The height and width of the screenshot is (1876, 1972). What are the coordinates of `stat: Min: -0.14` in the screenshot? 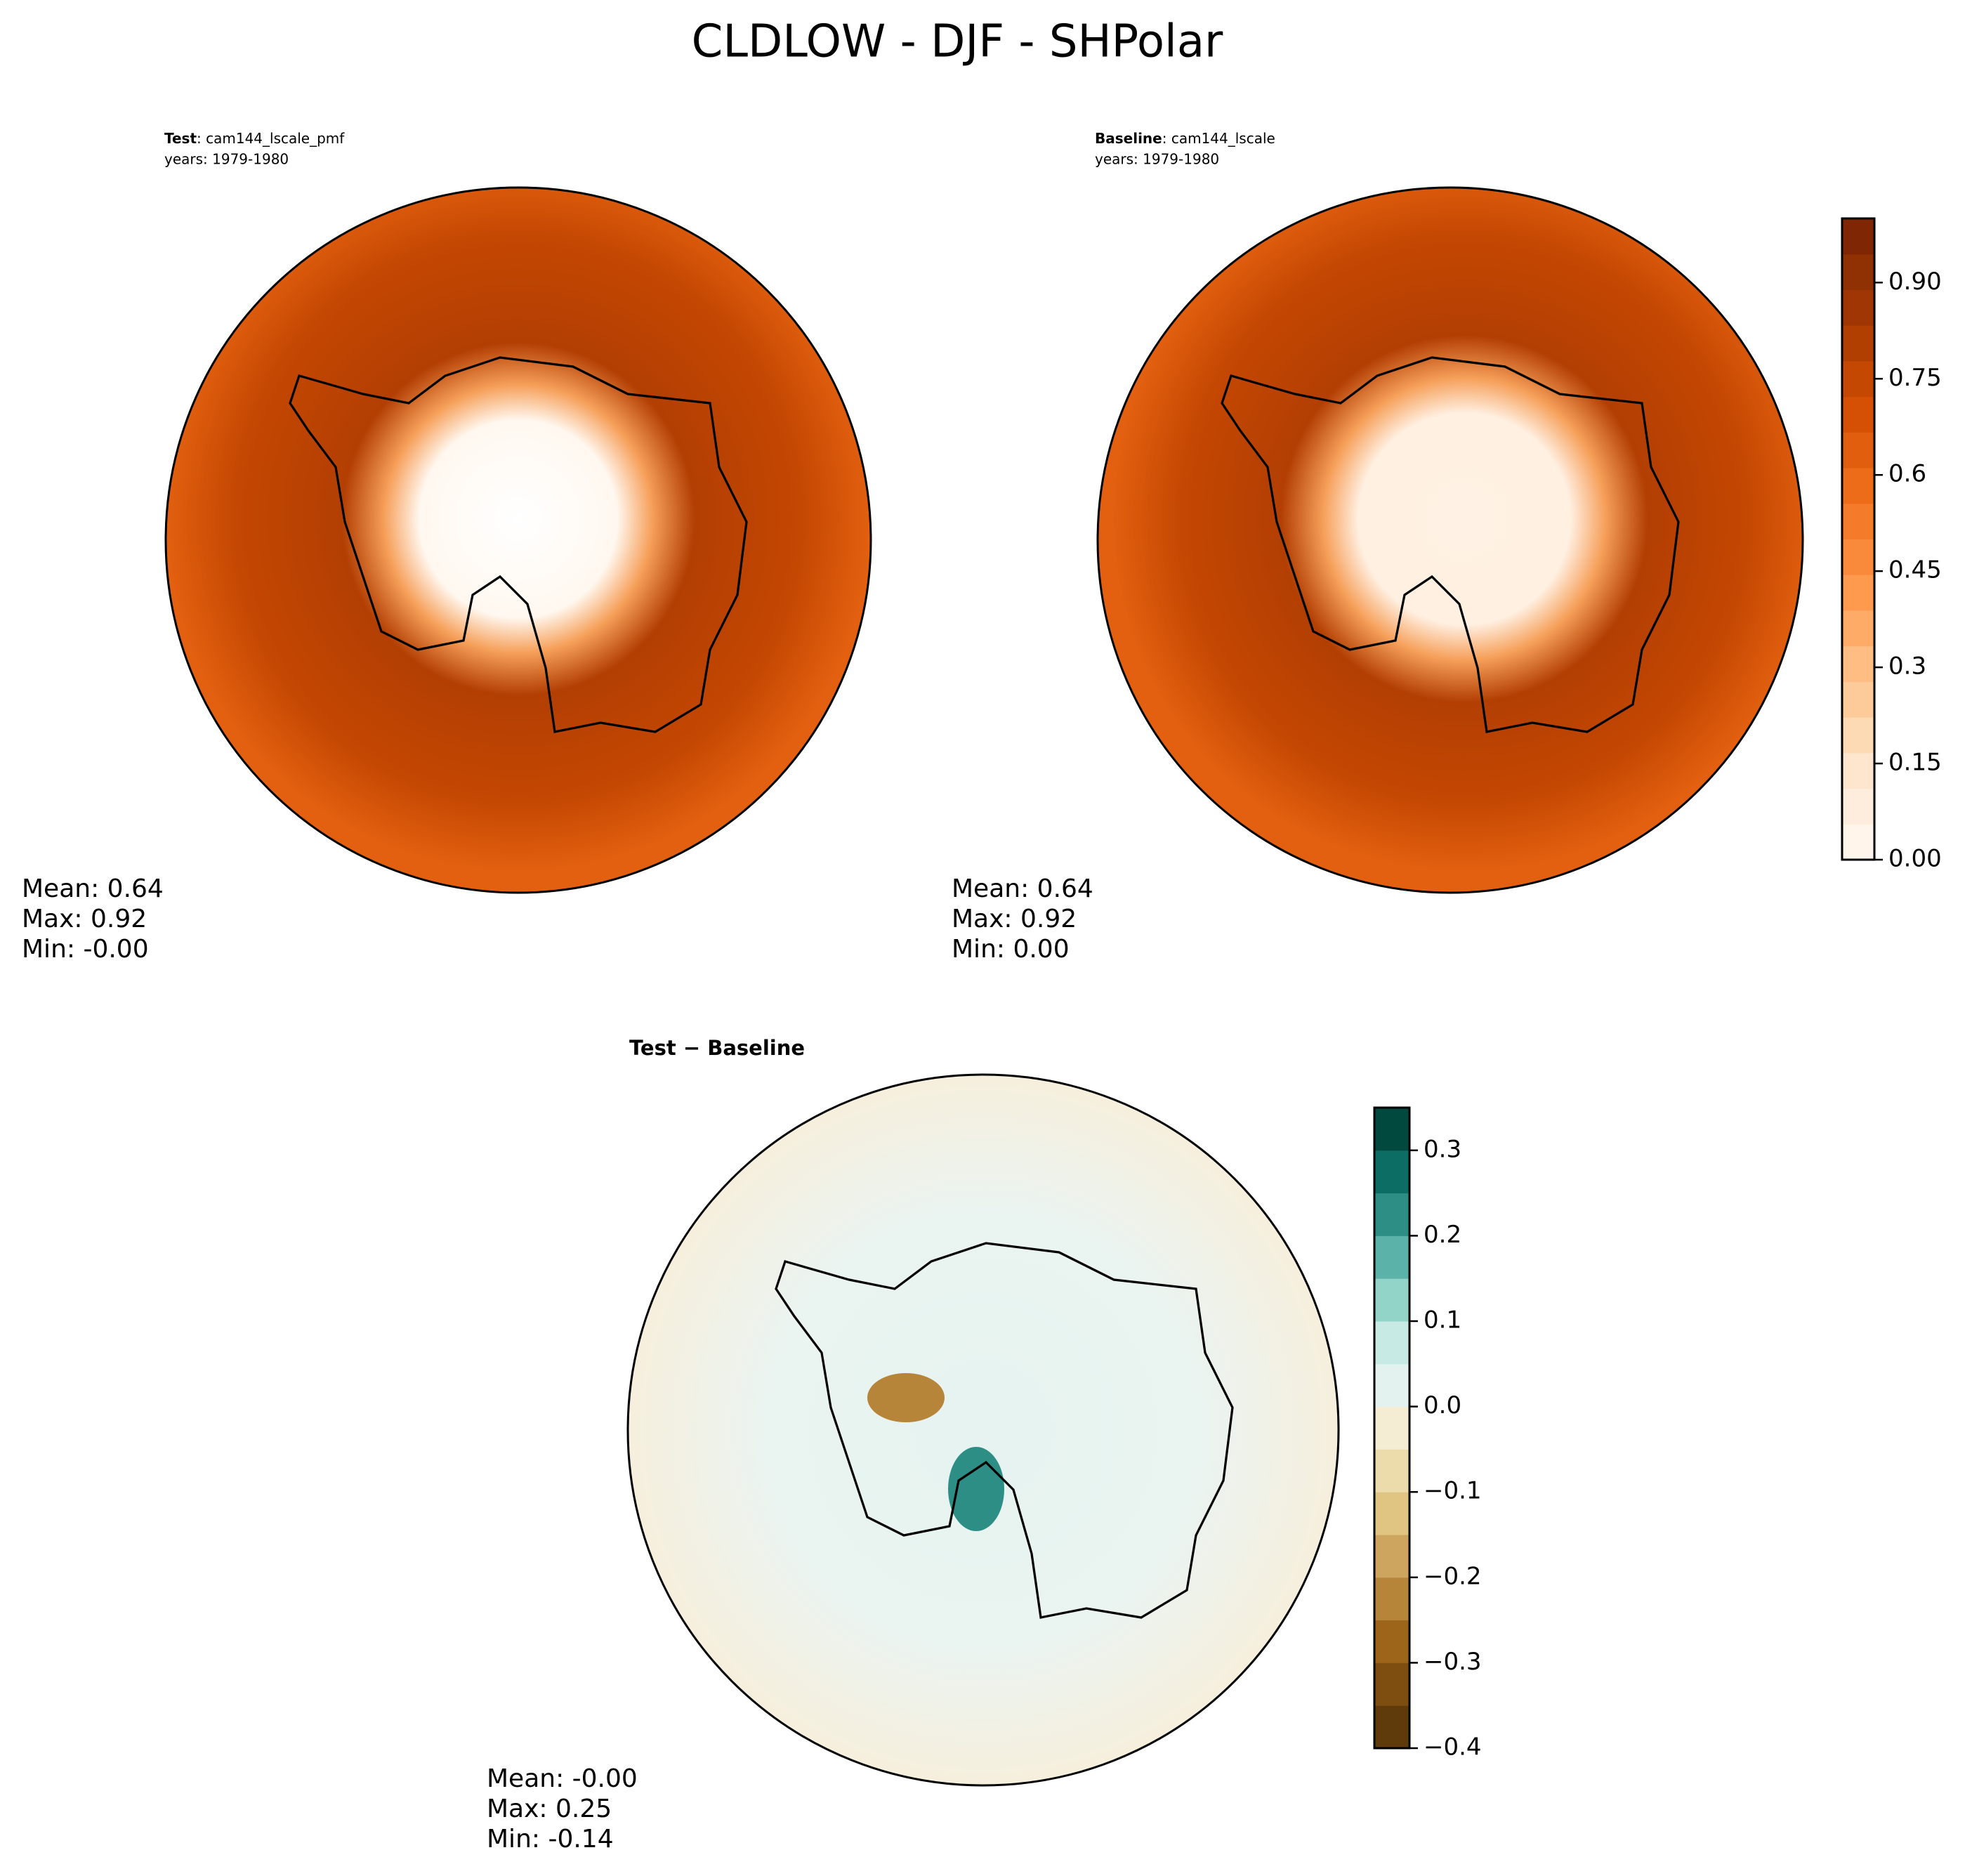 It's located at (550, 1840).